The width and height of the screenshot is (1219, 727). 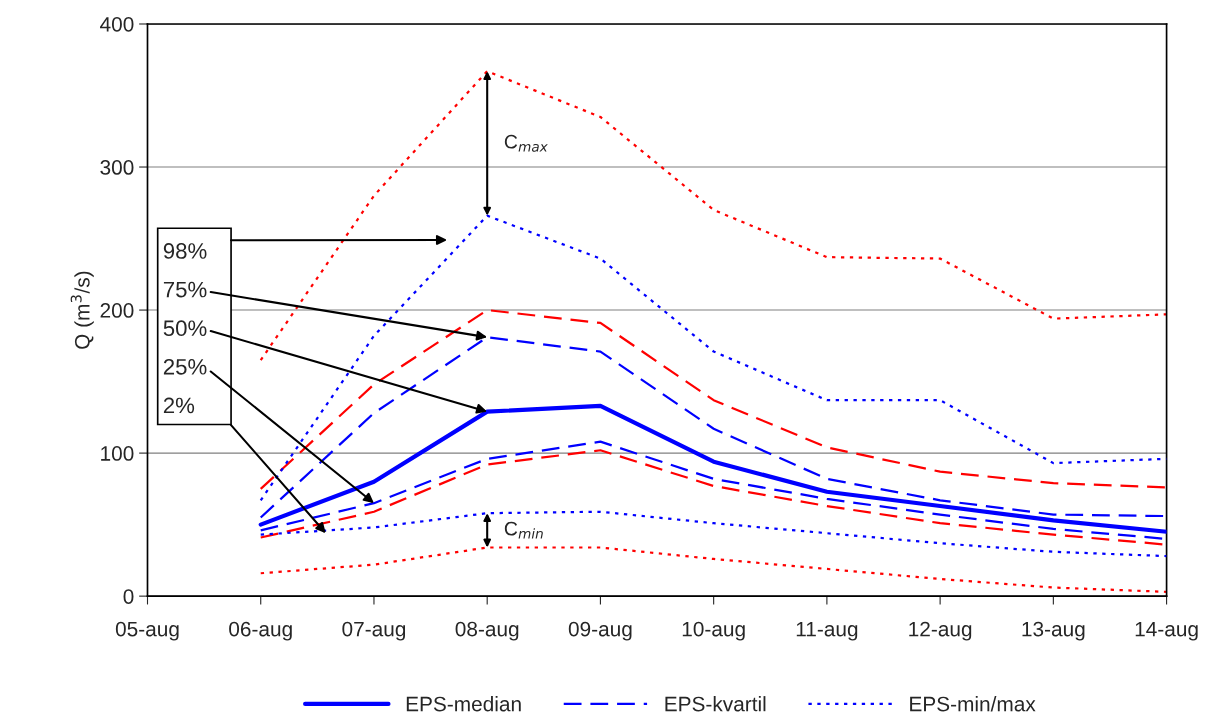 What do you see at coordinates (374, 631) in the screenshot?
I see `x-tick-label: 07-aug` at bounding box center [374, 631].